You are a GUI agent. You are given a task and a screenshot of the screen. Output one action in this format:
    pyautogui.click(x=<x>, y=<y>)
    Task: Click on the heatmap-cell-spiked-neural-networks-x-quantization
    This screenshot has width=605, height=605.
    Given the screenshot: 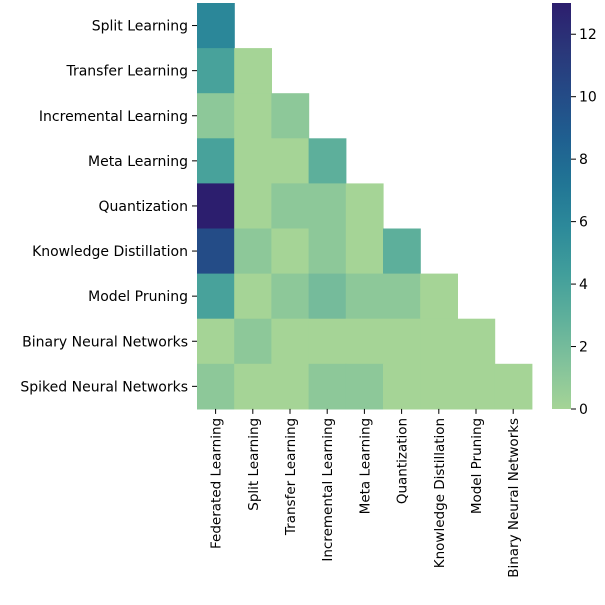 What is the action you would take?
    pyautogui.click(x=402, y=386)
    